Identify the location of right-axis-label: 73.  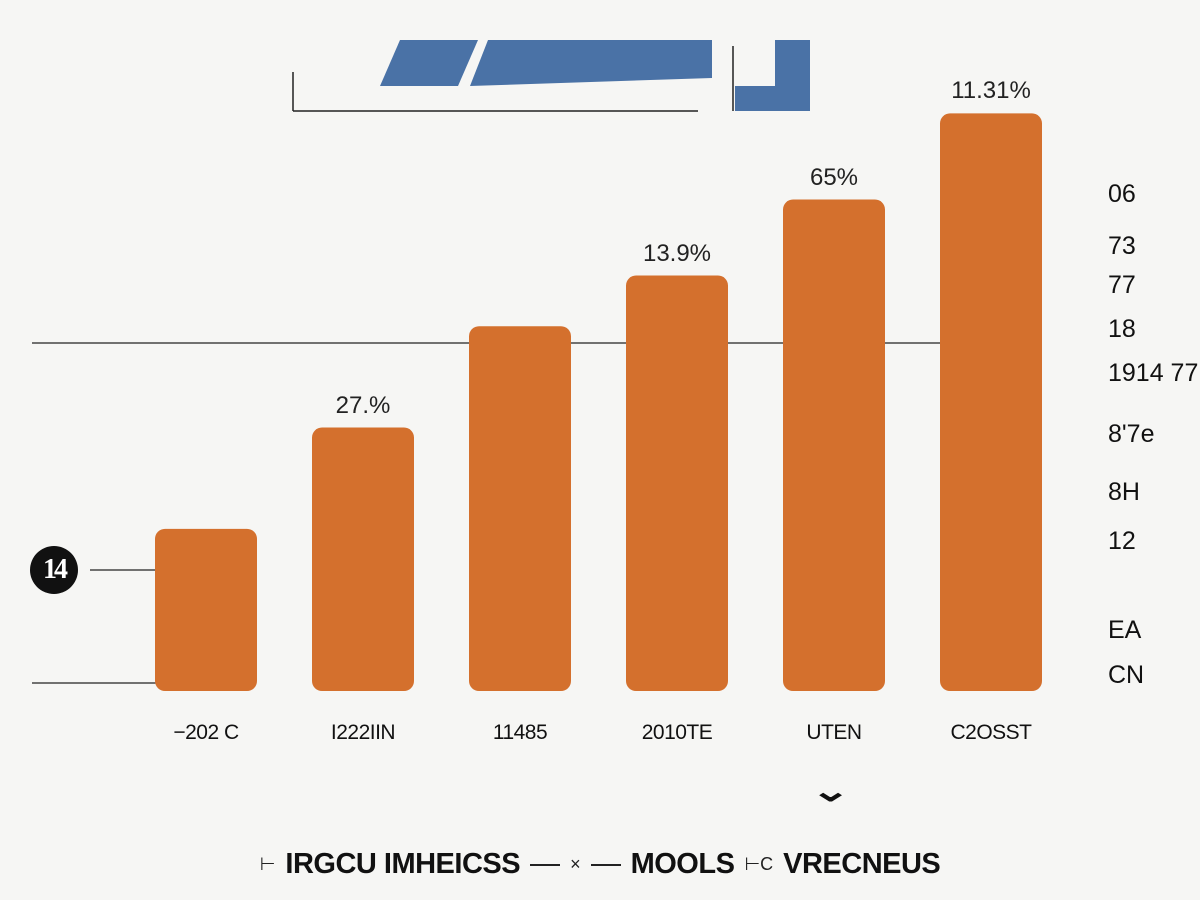
(1122, 246).